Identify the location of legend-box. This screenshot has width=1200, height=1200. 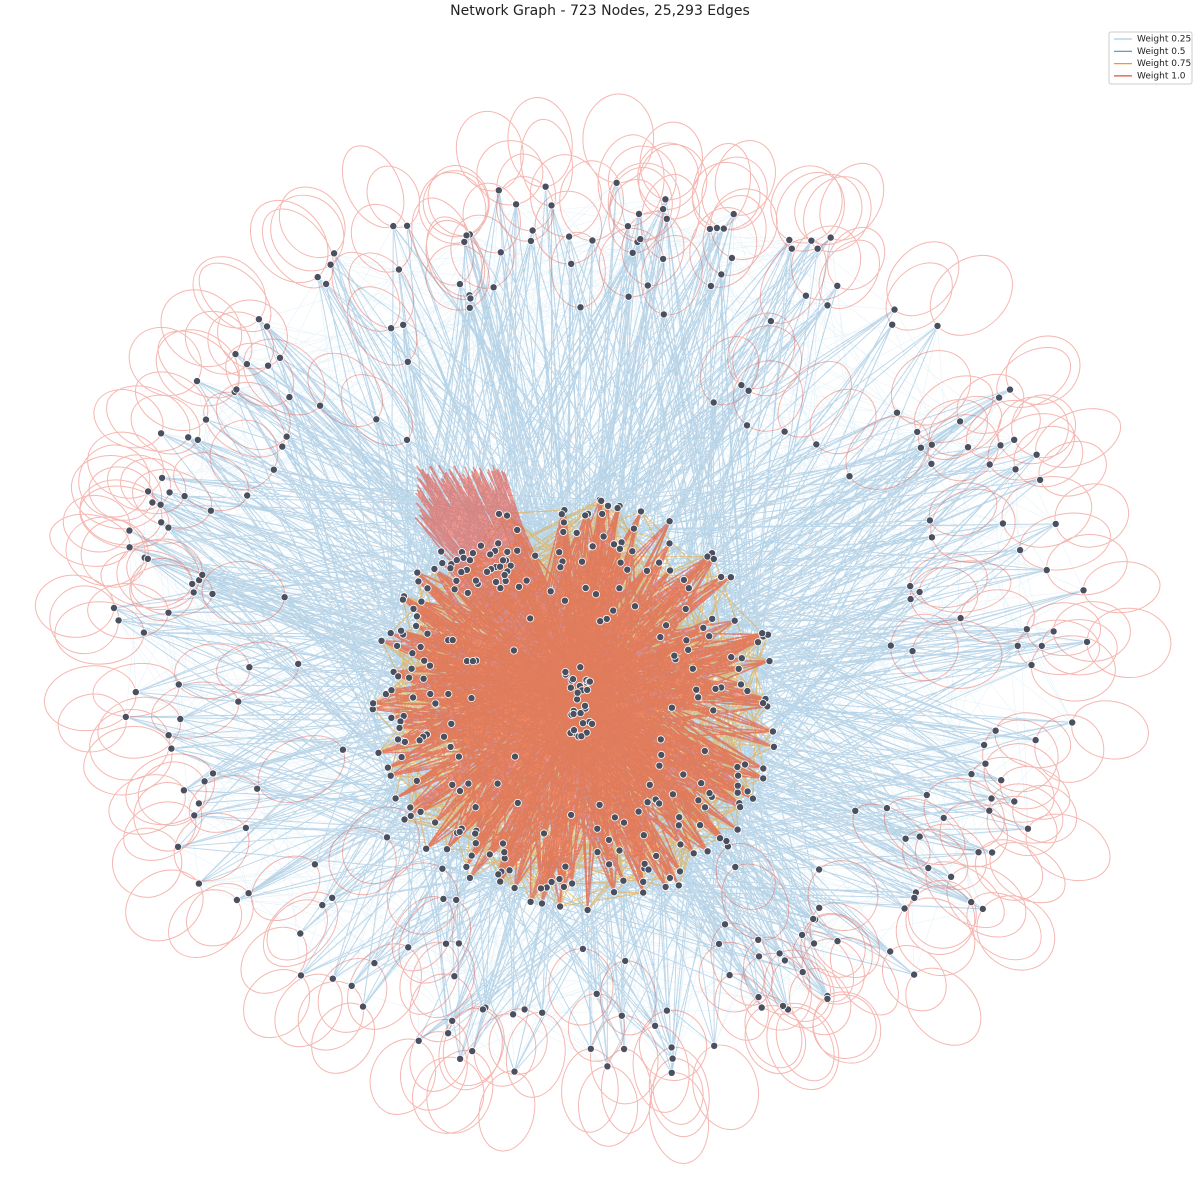
(1150, 58).